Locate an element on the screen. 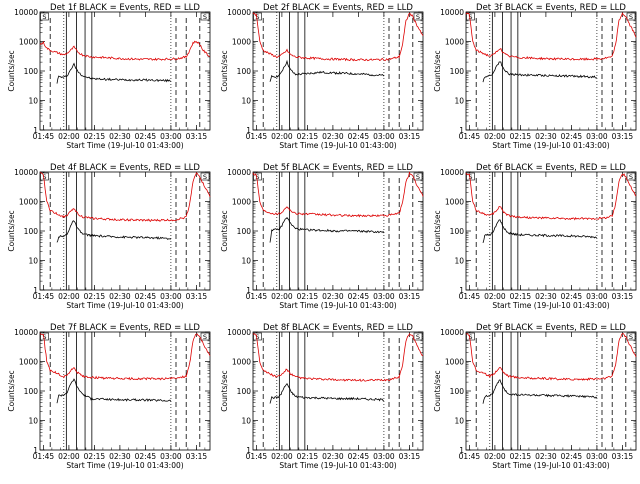 The image size is (640, 484). panel-title: Det 9f BLACK = Events, RED = LLD is located at coordinates (551, 328).